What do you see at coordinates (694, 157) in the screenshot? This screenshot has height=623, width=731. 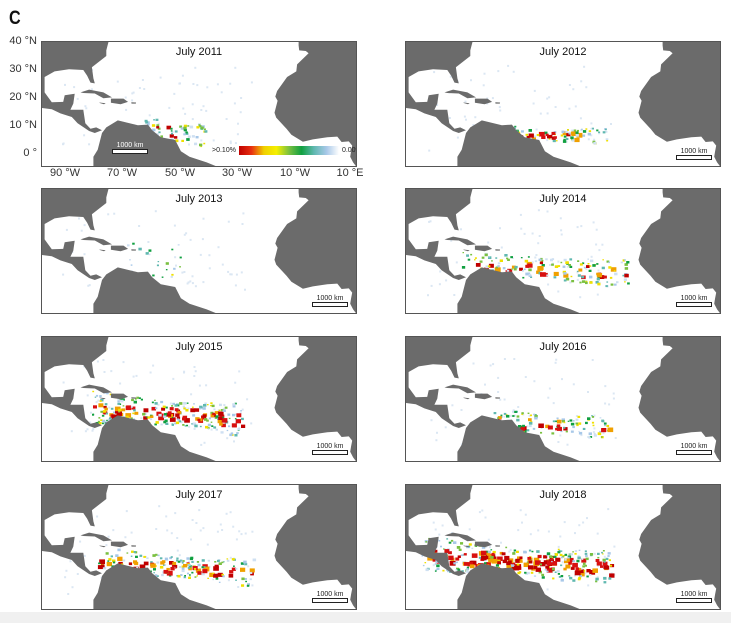 I see `scale-bar-line` at bounding box center [694, 157].